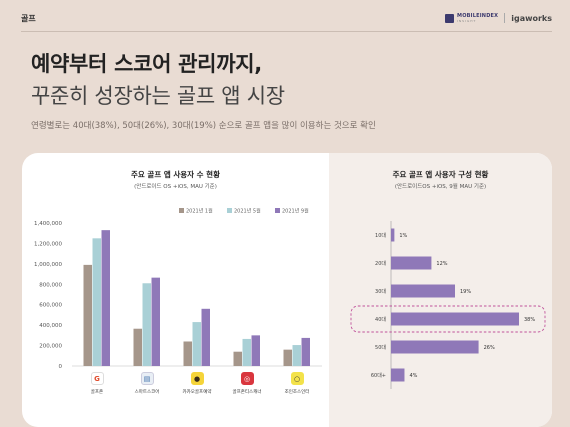 The width and height of the screenshot is (570, 427). Describe the element at coordinates (48, 244) in the screenshot. I see `y-tick-label: 1,200,000` at that location.